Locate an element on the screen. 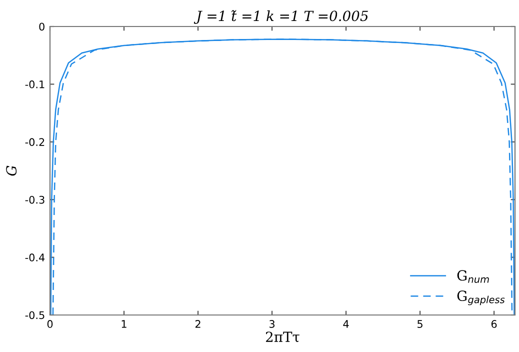  x-tick-label: 1 is located at coordinates (124, 324).